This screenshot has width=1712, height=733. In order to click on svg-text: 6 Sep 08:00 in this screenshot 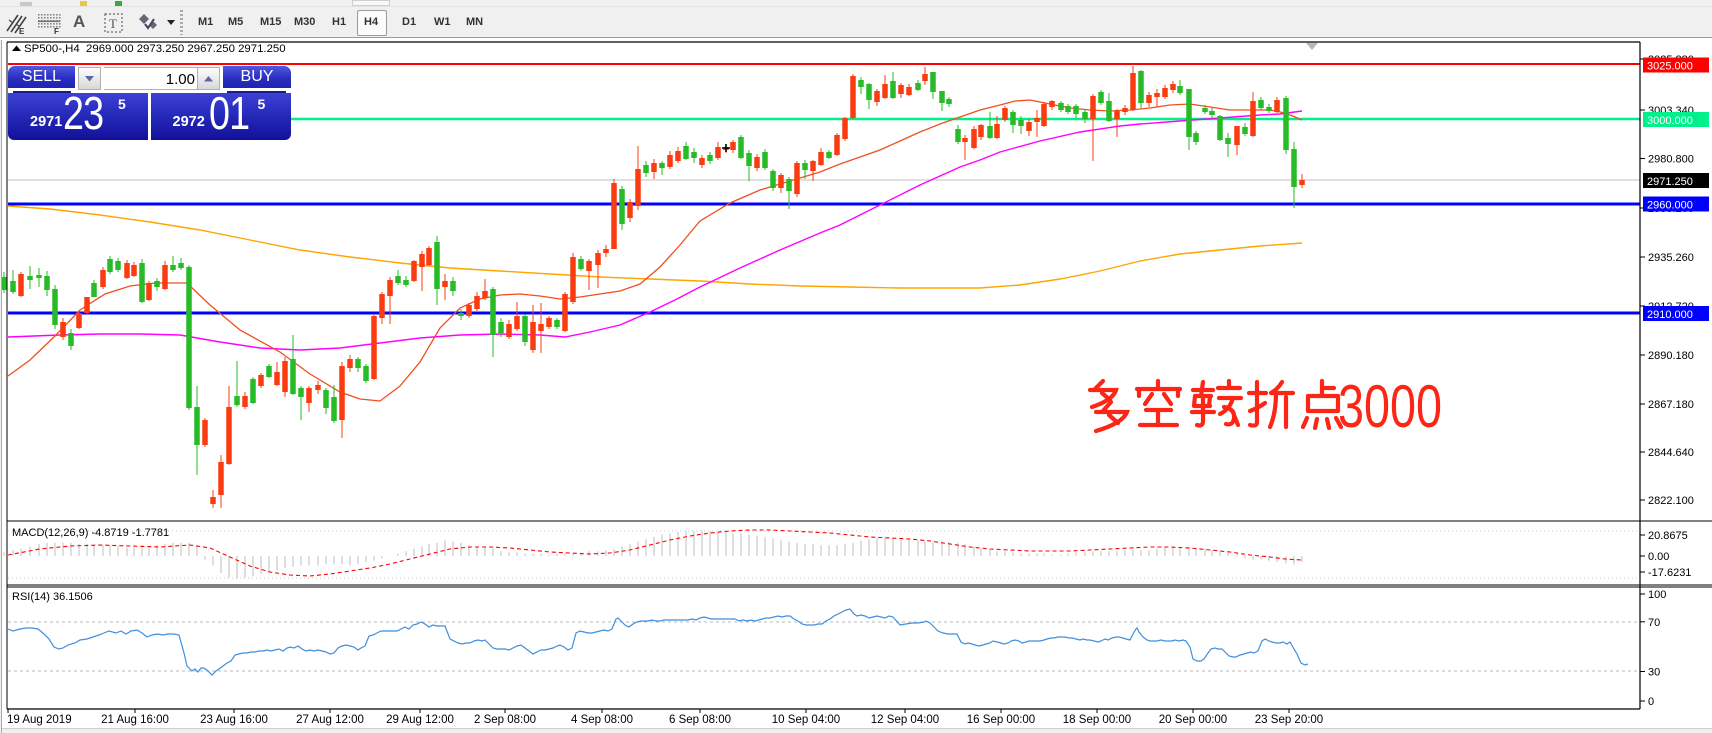, I will do `click(700, 720)`.